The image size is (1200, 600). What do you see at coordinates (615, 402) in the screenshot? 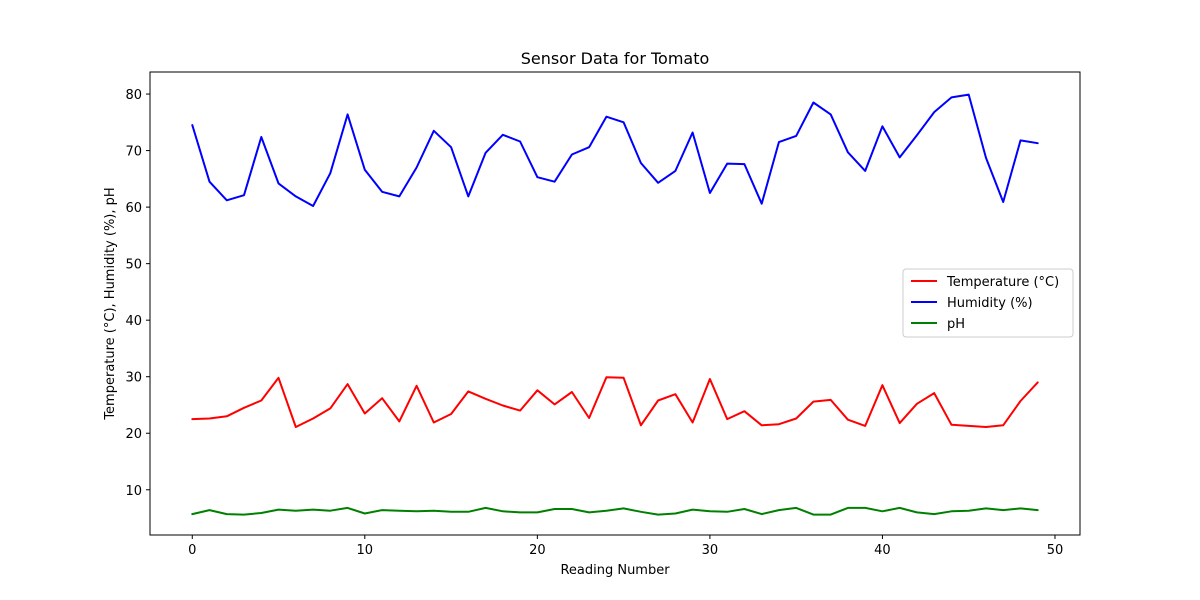
I see `series-line-temperature` at bounding box center [615, 402].